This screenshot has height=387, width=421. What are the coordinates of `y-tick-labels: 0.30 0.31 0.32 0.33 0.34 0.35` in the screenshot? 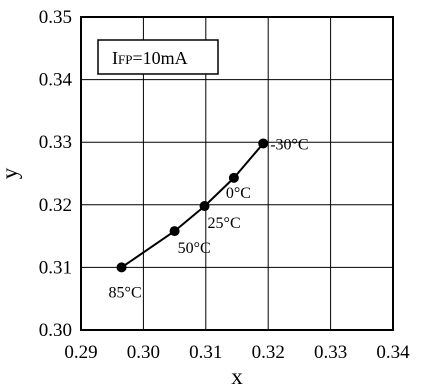 It's located at (56, 174).